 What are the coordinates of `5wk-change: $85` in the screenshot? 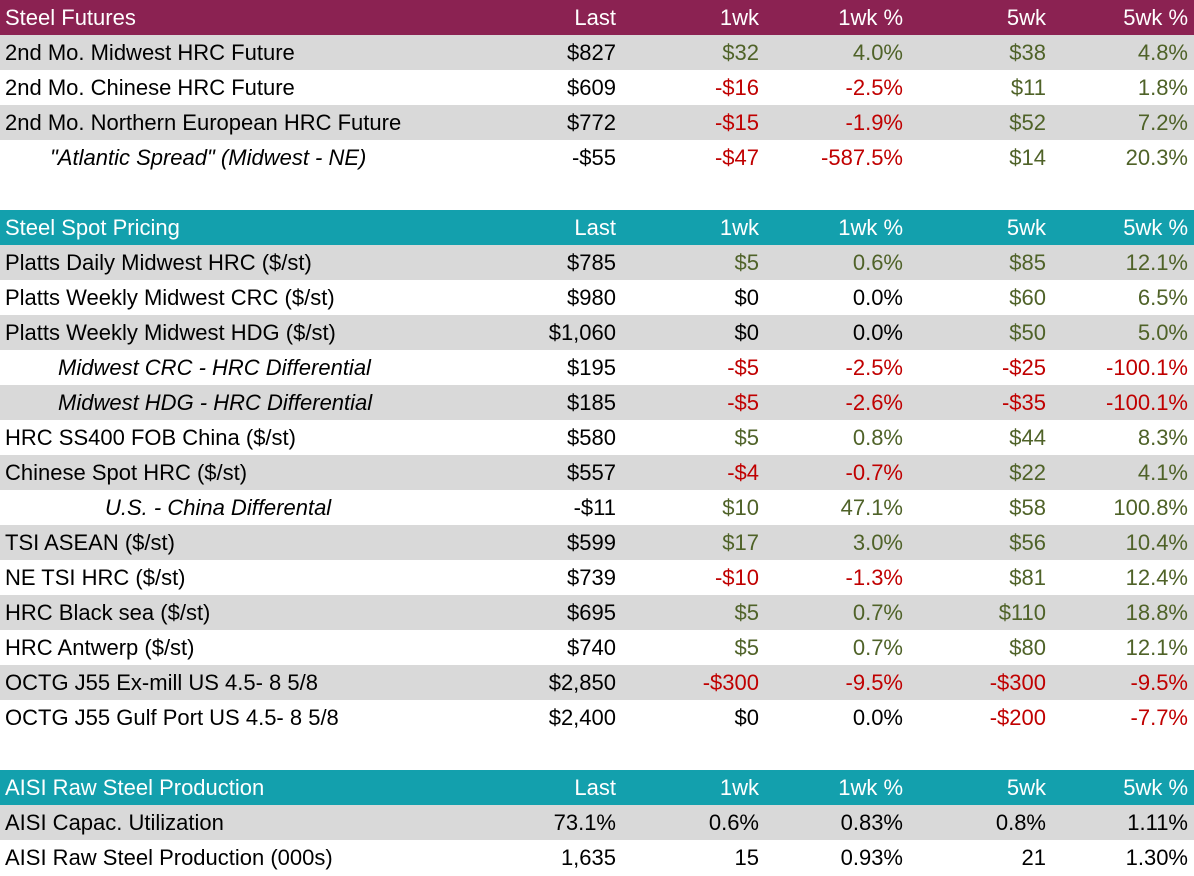 It's located at (1027, 262).